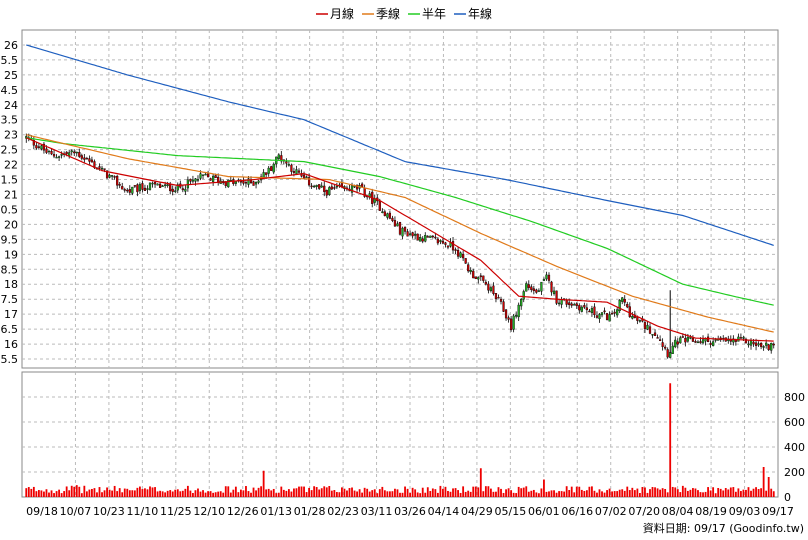 The image size is (808, 540). Describe the element at coordinates (143, 511) in the screenshot. I see `x-tick-label: 11/10` at that location.